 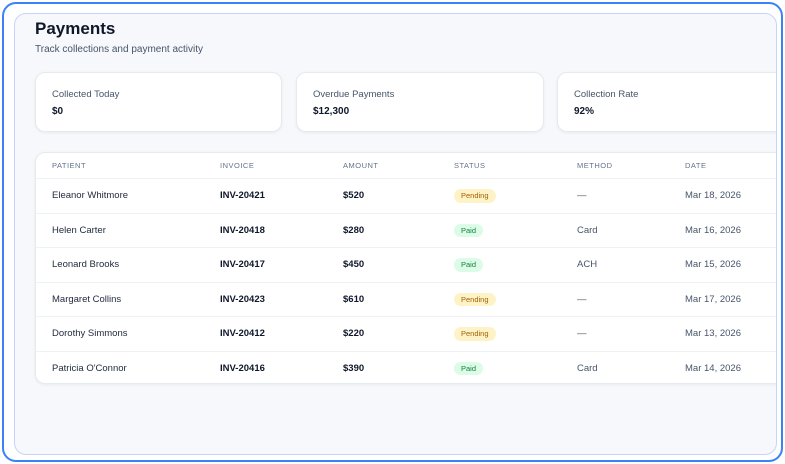 What do you see at coordinates (713, 196) in the screenshot?
I see `payment-date: Mar 18, 2026` at bounding box center [713, 196].